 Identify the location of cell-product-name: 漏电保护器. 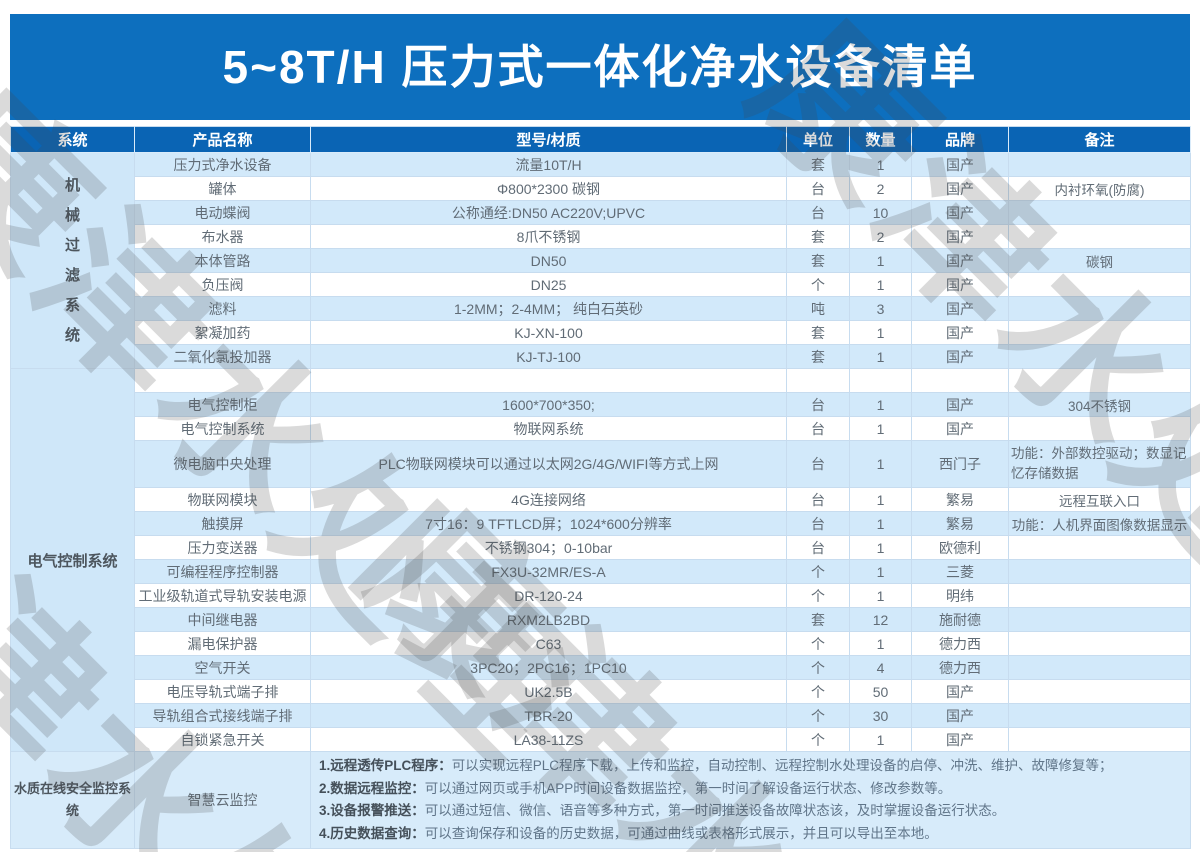
(222, 643).